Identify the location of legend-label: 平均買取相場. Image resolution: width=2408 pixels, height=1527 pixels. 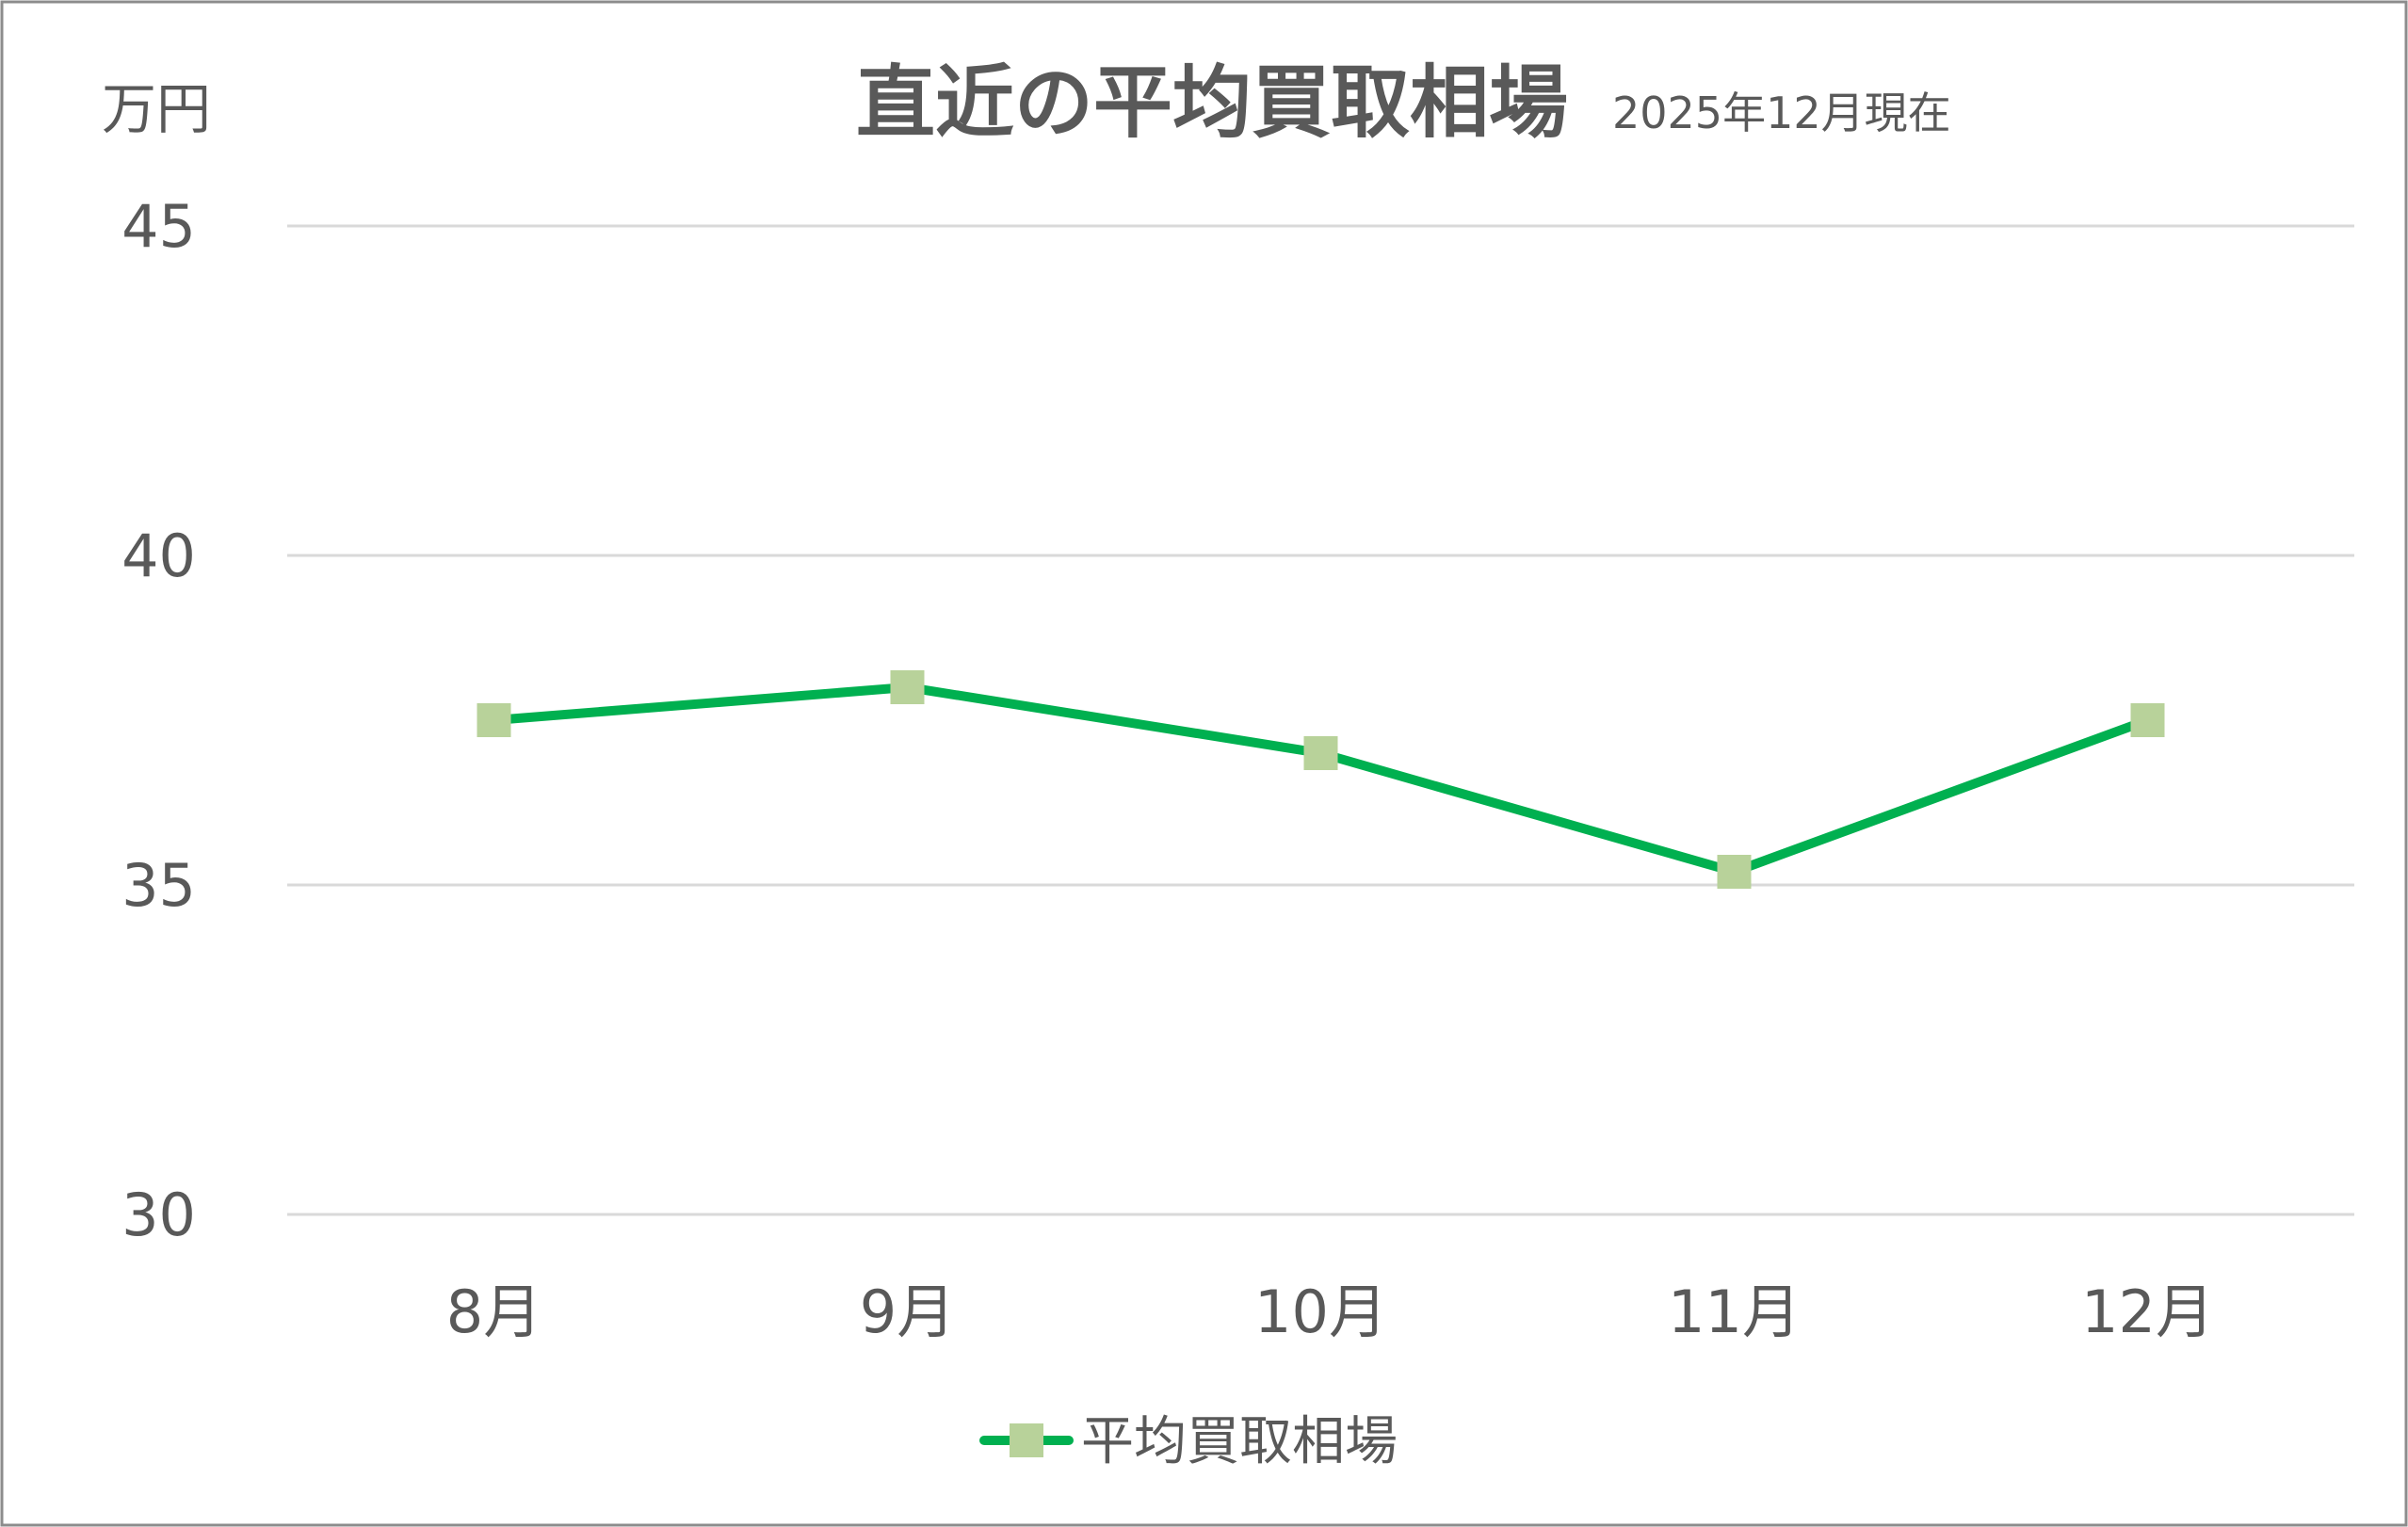
(1239, 1441).